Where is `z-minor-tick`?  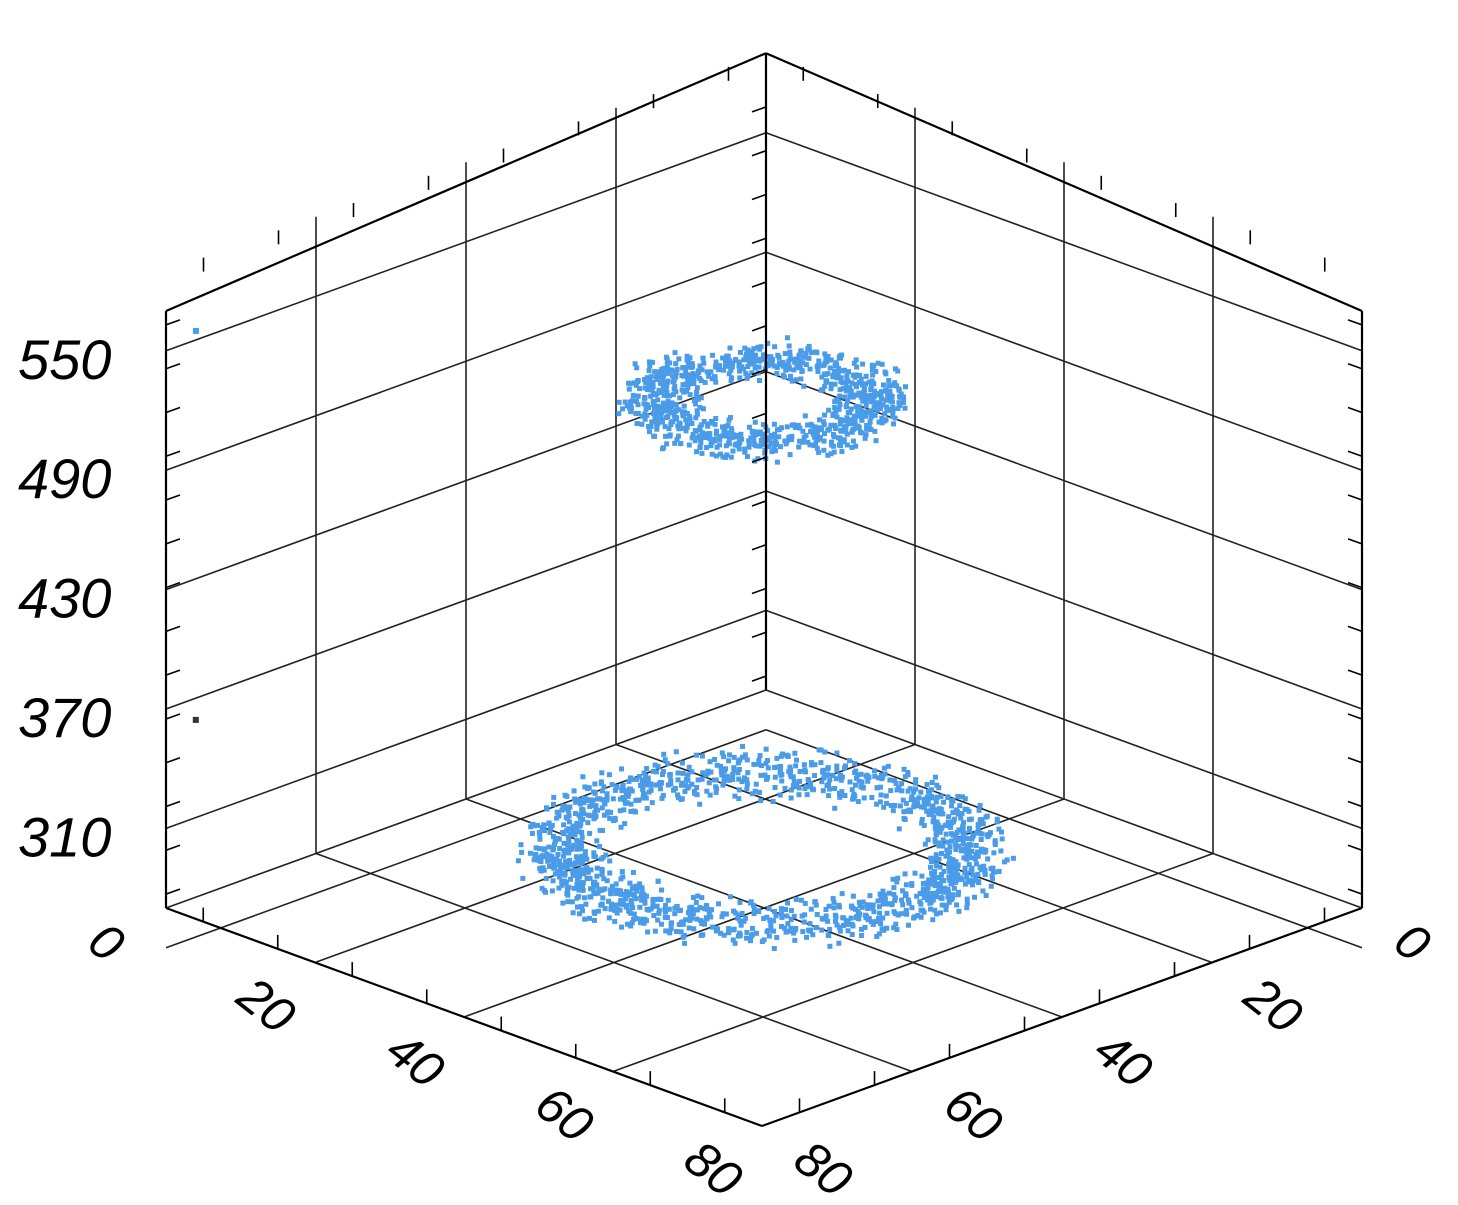 z-minor-tick is located at coordinates (1355, 629).